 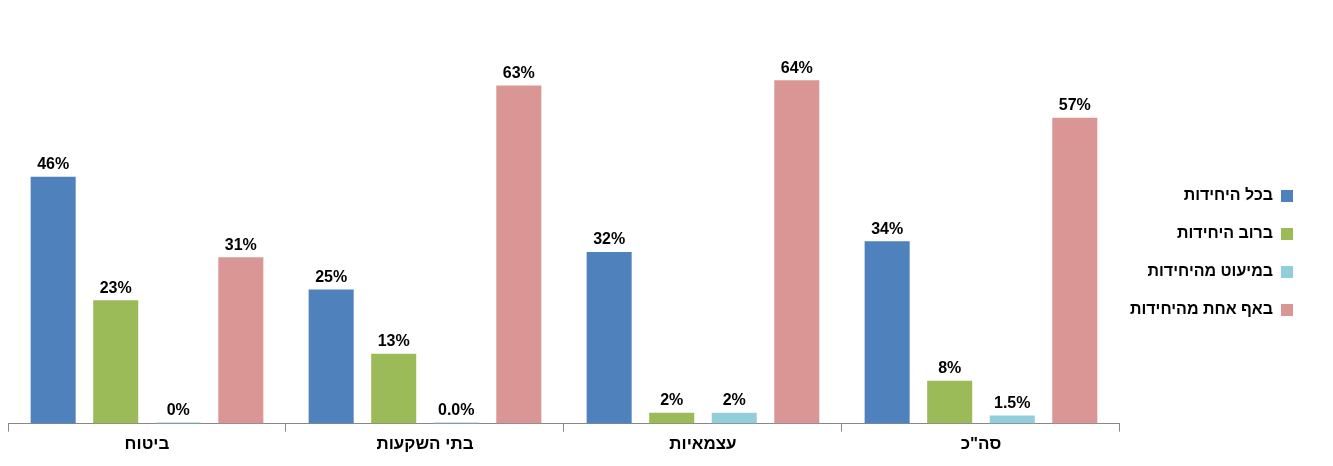 I want to click on data-label: 64%, so click(x=796, y=67).